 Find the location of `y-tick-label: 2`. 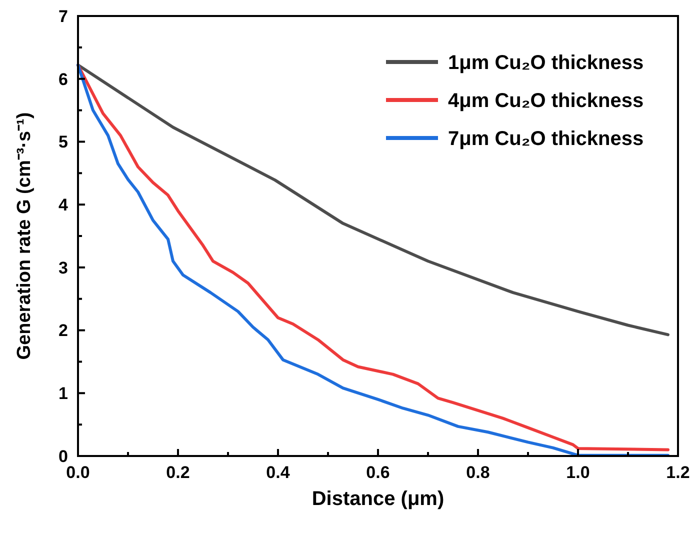

y-tick-label: 2 is located at coordinates (63, 330).